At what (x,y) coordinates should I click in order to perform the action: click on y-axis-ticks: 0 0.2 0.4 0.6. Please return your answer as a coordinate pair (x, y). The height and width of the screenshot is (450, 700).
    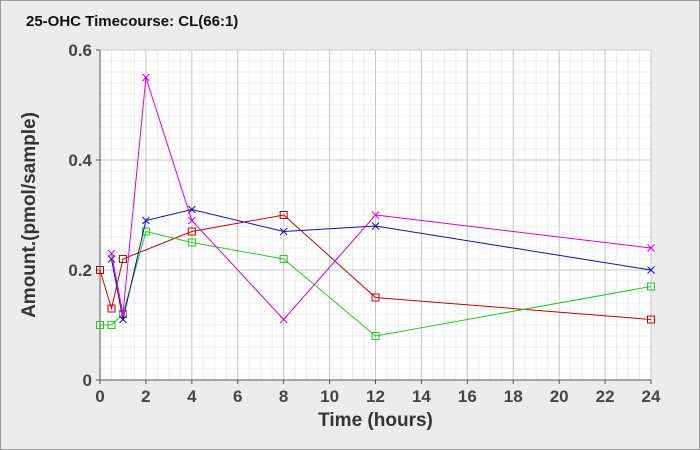
    Looking at the image, I should click on (84, 215).